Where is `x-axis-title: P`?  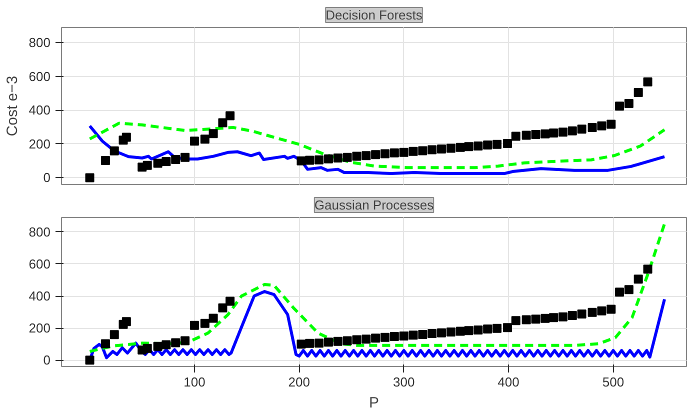
x-axis-title: P is located at coordinates (374, 403).